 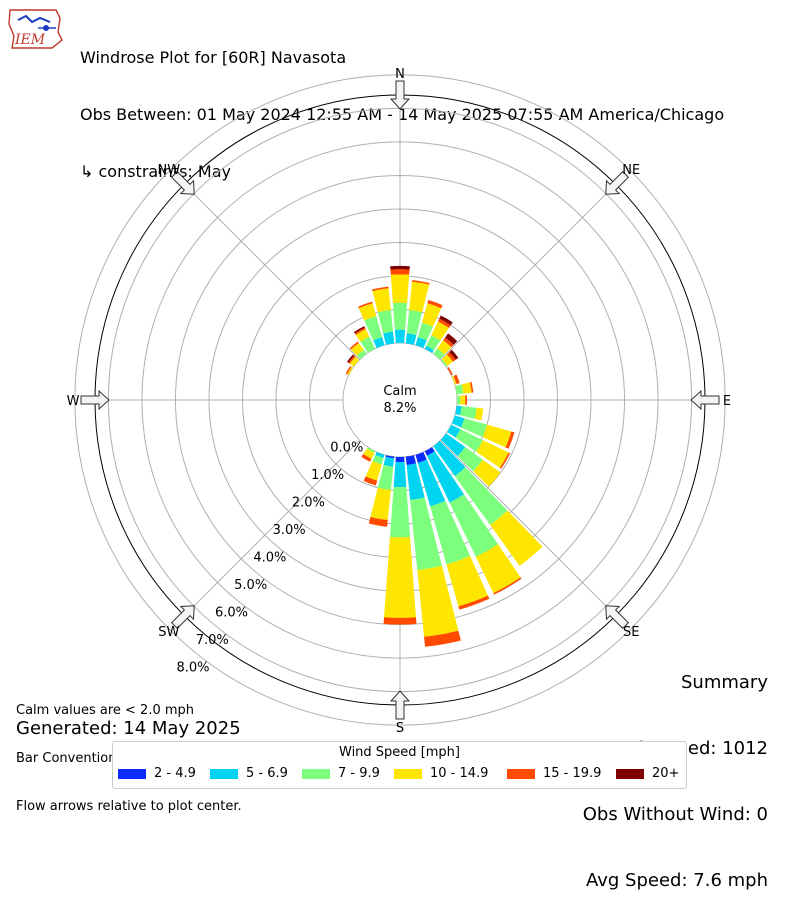 I want to click on direction-label: E, so click(x=727, y=401).